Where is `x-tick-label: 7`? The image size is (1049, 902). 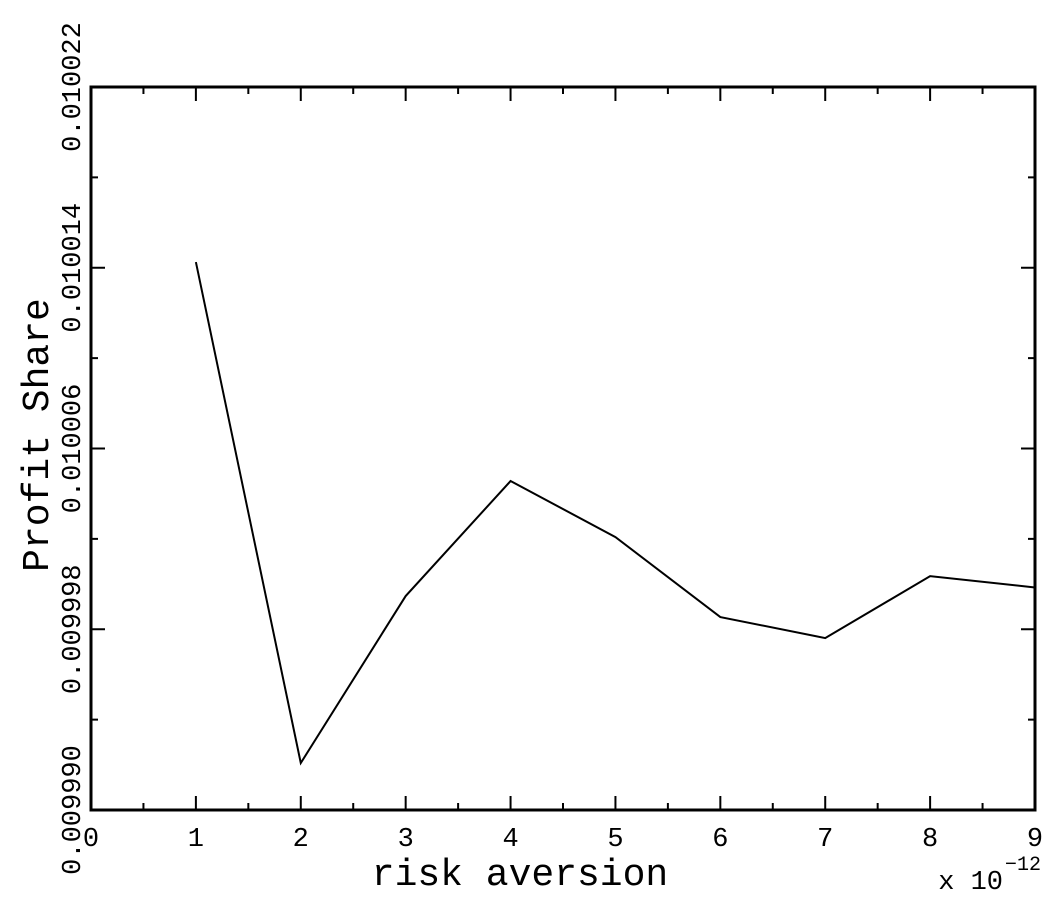 x-tick-label: 7 is located at coordinates (825, 840).